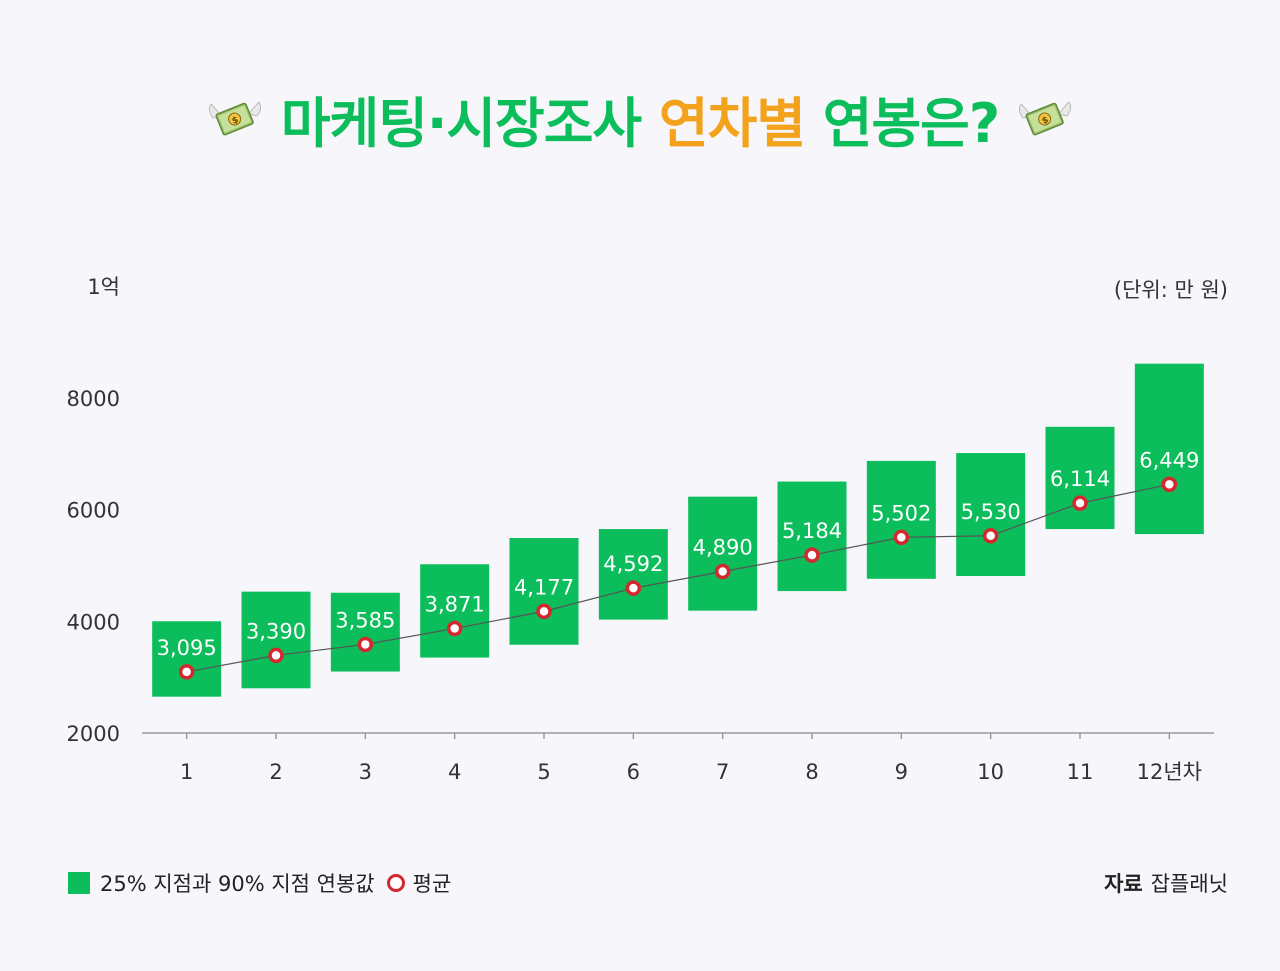  I want to click on average-value-label: 3,585, so click(365, 620).